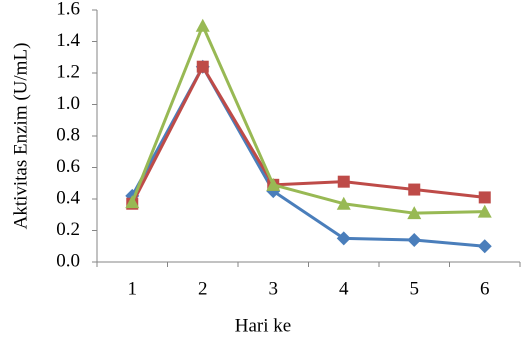  What do you see at coordinates (263, 325) in the screenshot?
I see `x-axis-title: Hari ke` at bounding box center [263, 325].